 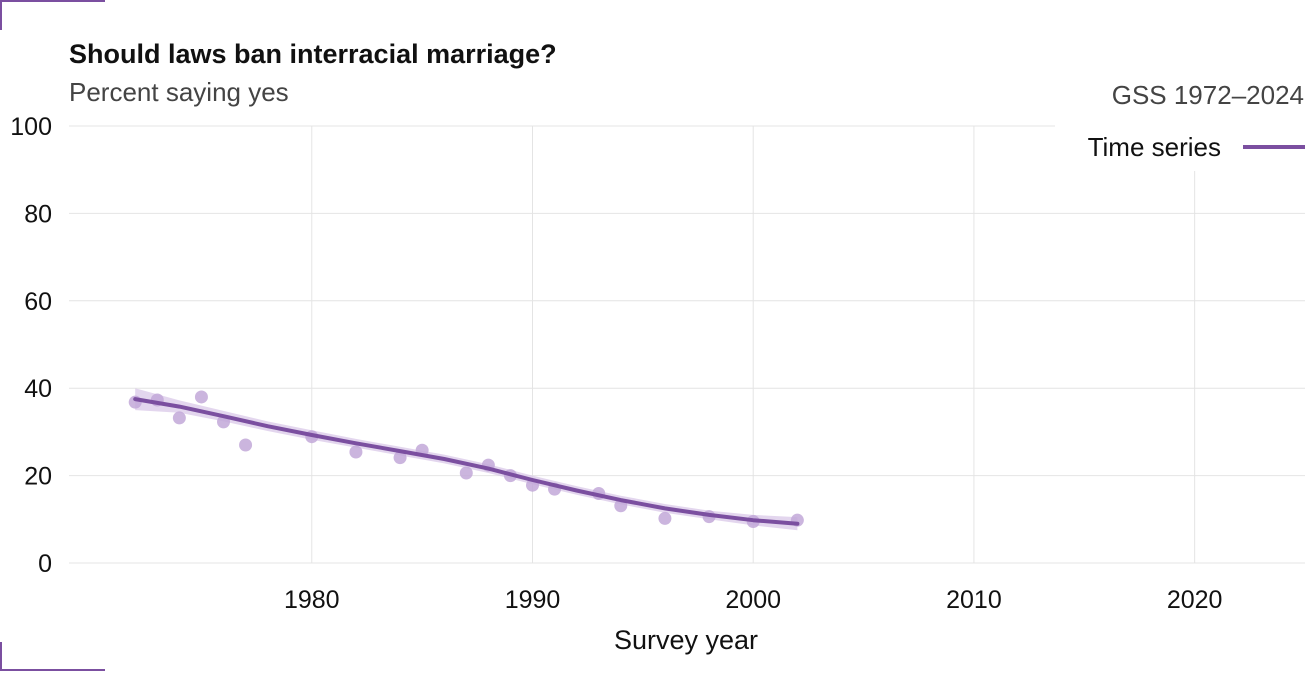 I want to click on legend-title: GSS 1972–2024, so click(x=1208, y=95).